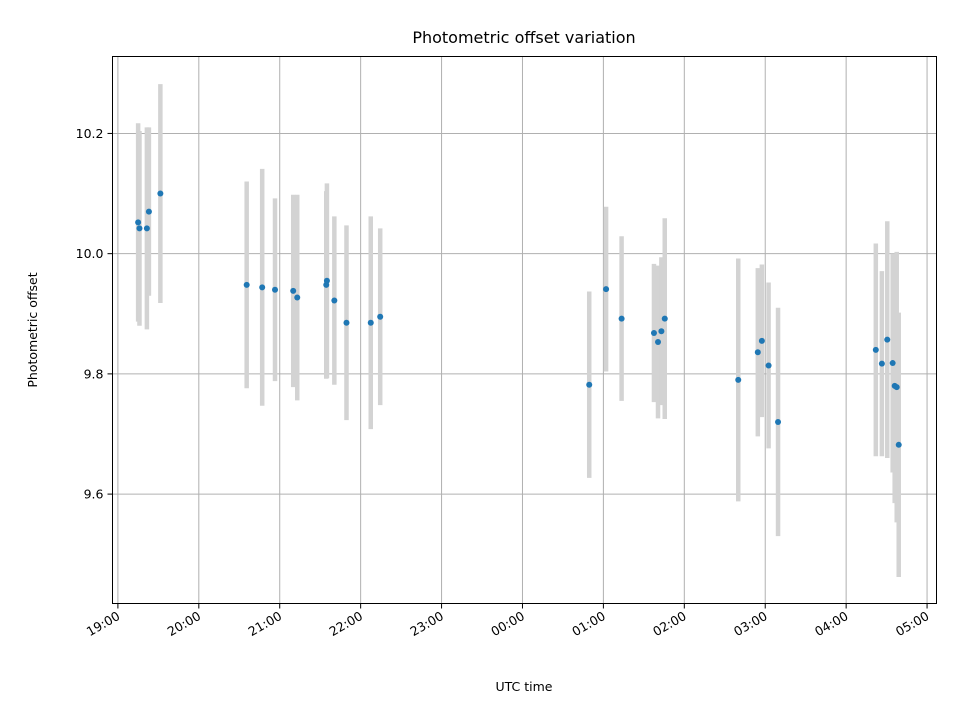 The width and height of the screenshot is (960, 720). I want to click on y-axis-ticks: 9.6 9.8 10.0 10.2, so click(94, 314).